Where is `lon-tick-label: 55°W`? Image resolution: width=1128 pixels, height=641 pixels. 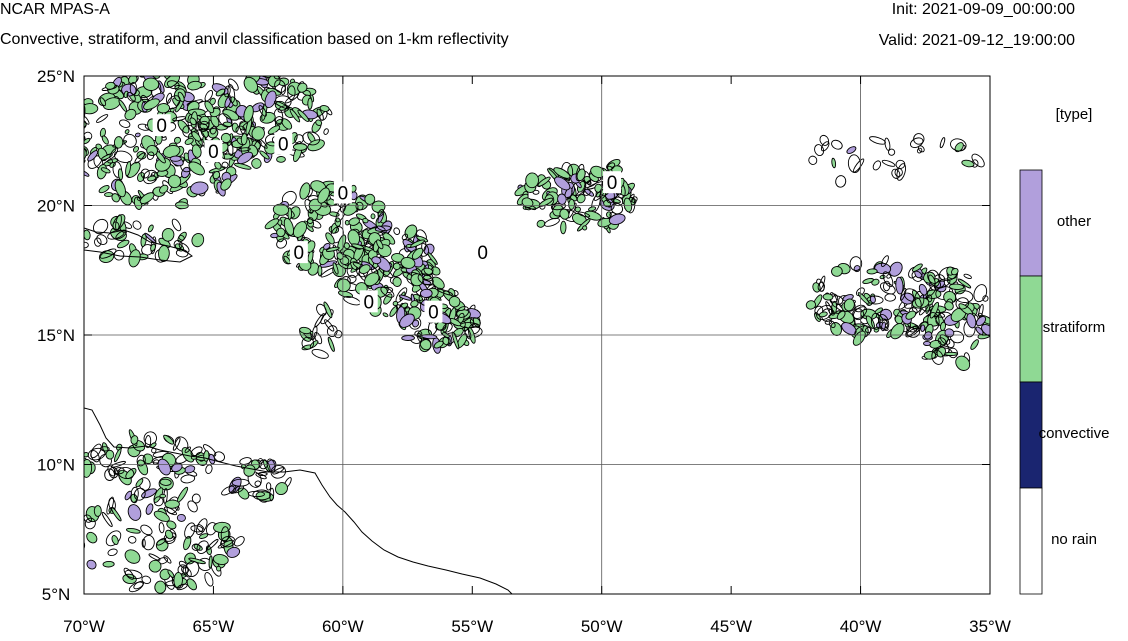
lon-tick-label: 55°W is located at coordinates (472, 626).